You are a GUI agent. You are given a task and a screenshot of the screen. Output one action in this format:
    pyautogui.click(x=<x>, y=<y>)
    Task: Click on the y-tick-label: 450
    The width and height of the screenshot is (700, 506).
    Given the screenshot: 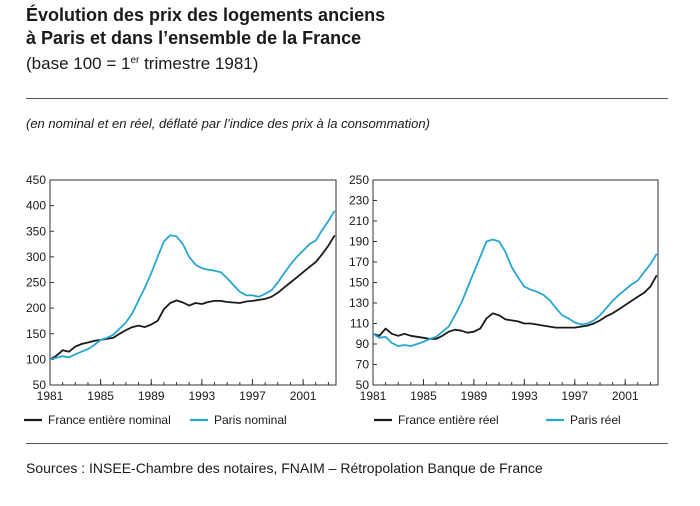 What is the action you would take?
    pyautogui.click(x=36, y=180)
    